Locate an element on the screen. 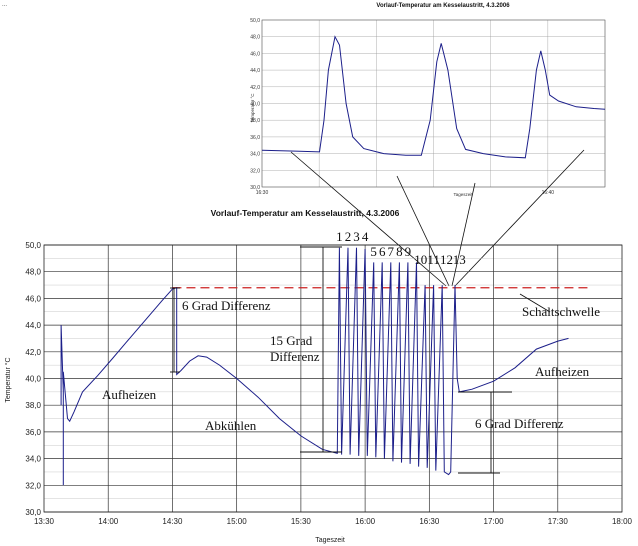 The image size is (638, 546). main-y-tick-label: 40,0 is located at coordinates (33, 379).